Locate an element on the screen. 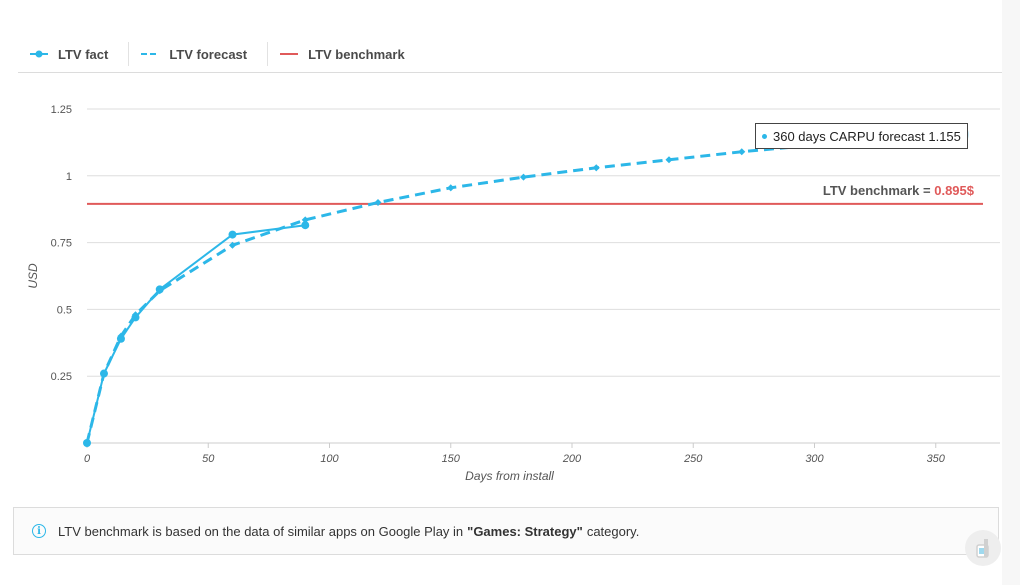  tooltip-dot-icon is located at coordinates (764, 136).